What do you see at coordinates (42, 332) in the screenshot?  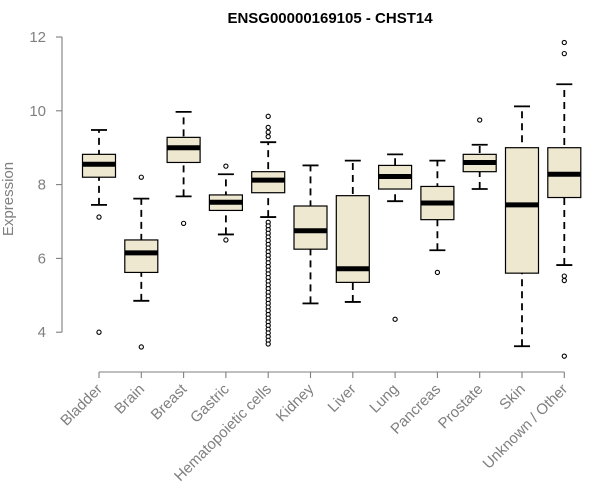 I see `y-tick-label: 4` at bounding box center [42, 332].